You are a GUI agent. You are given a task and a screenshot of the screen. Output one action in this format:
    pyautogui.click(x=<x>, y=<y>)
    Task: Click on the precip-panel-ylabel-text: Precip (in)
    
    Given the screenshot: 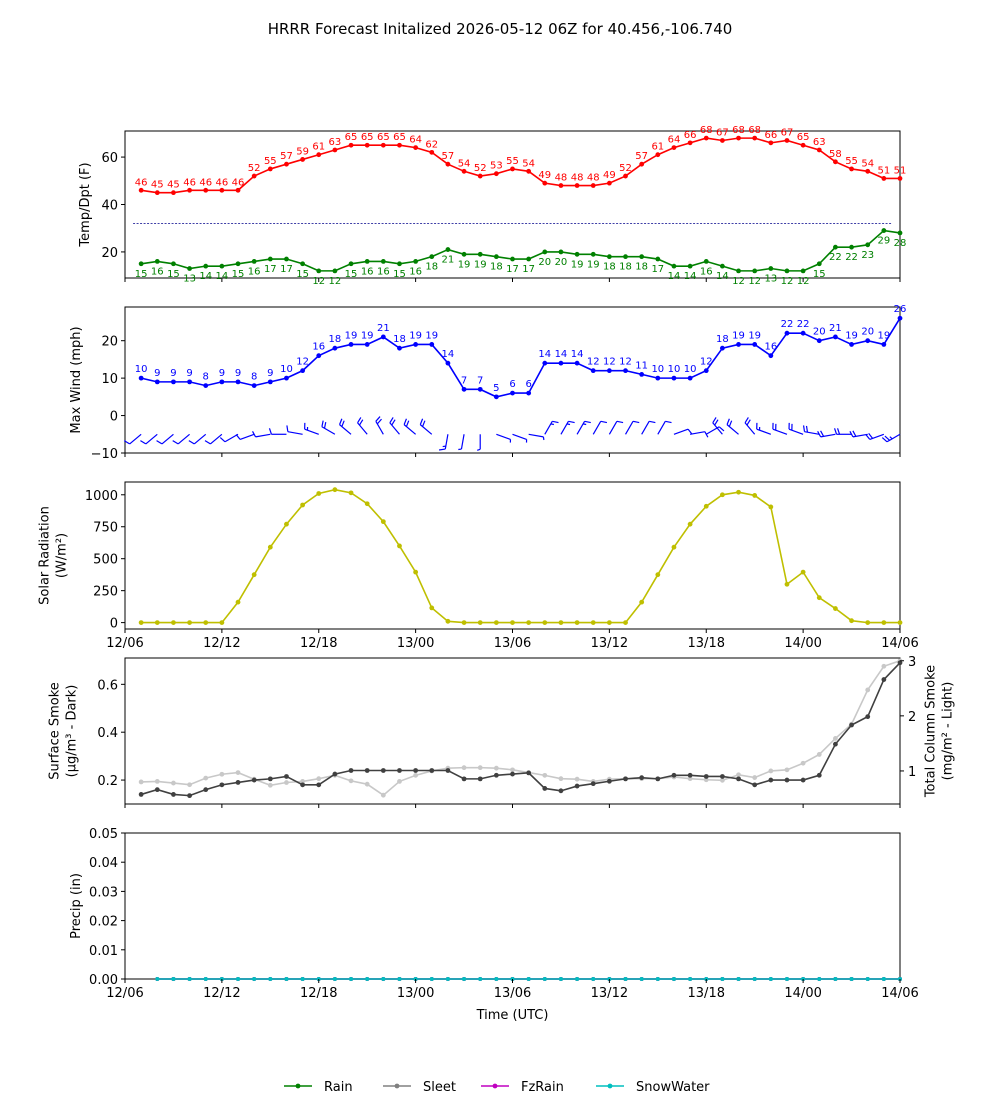 What is the action you would take?
    pyautogui.click(x=76, y=906)
    